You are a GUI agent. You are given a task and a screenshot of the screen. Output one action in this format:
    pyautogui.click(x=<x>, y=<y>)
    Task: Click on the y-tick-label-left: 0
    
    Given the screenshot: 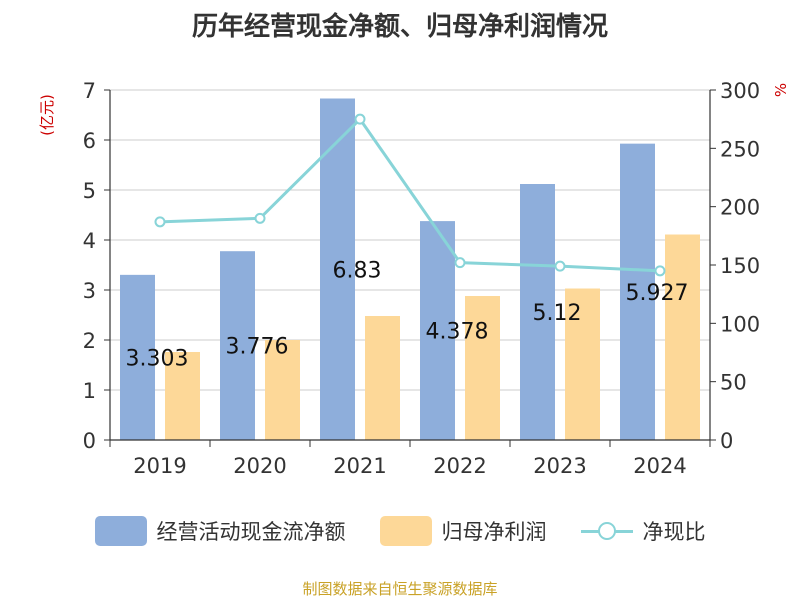 What is the action you would take?
    pyautogui.click(x=89, y=441)
    